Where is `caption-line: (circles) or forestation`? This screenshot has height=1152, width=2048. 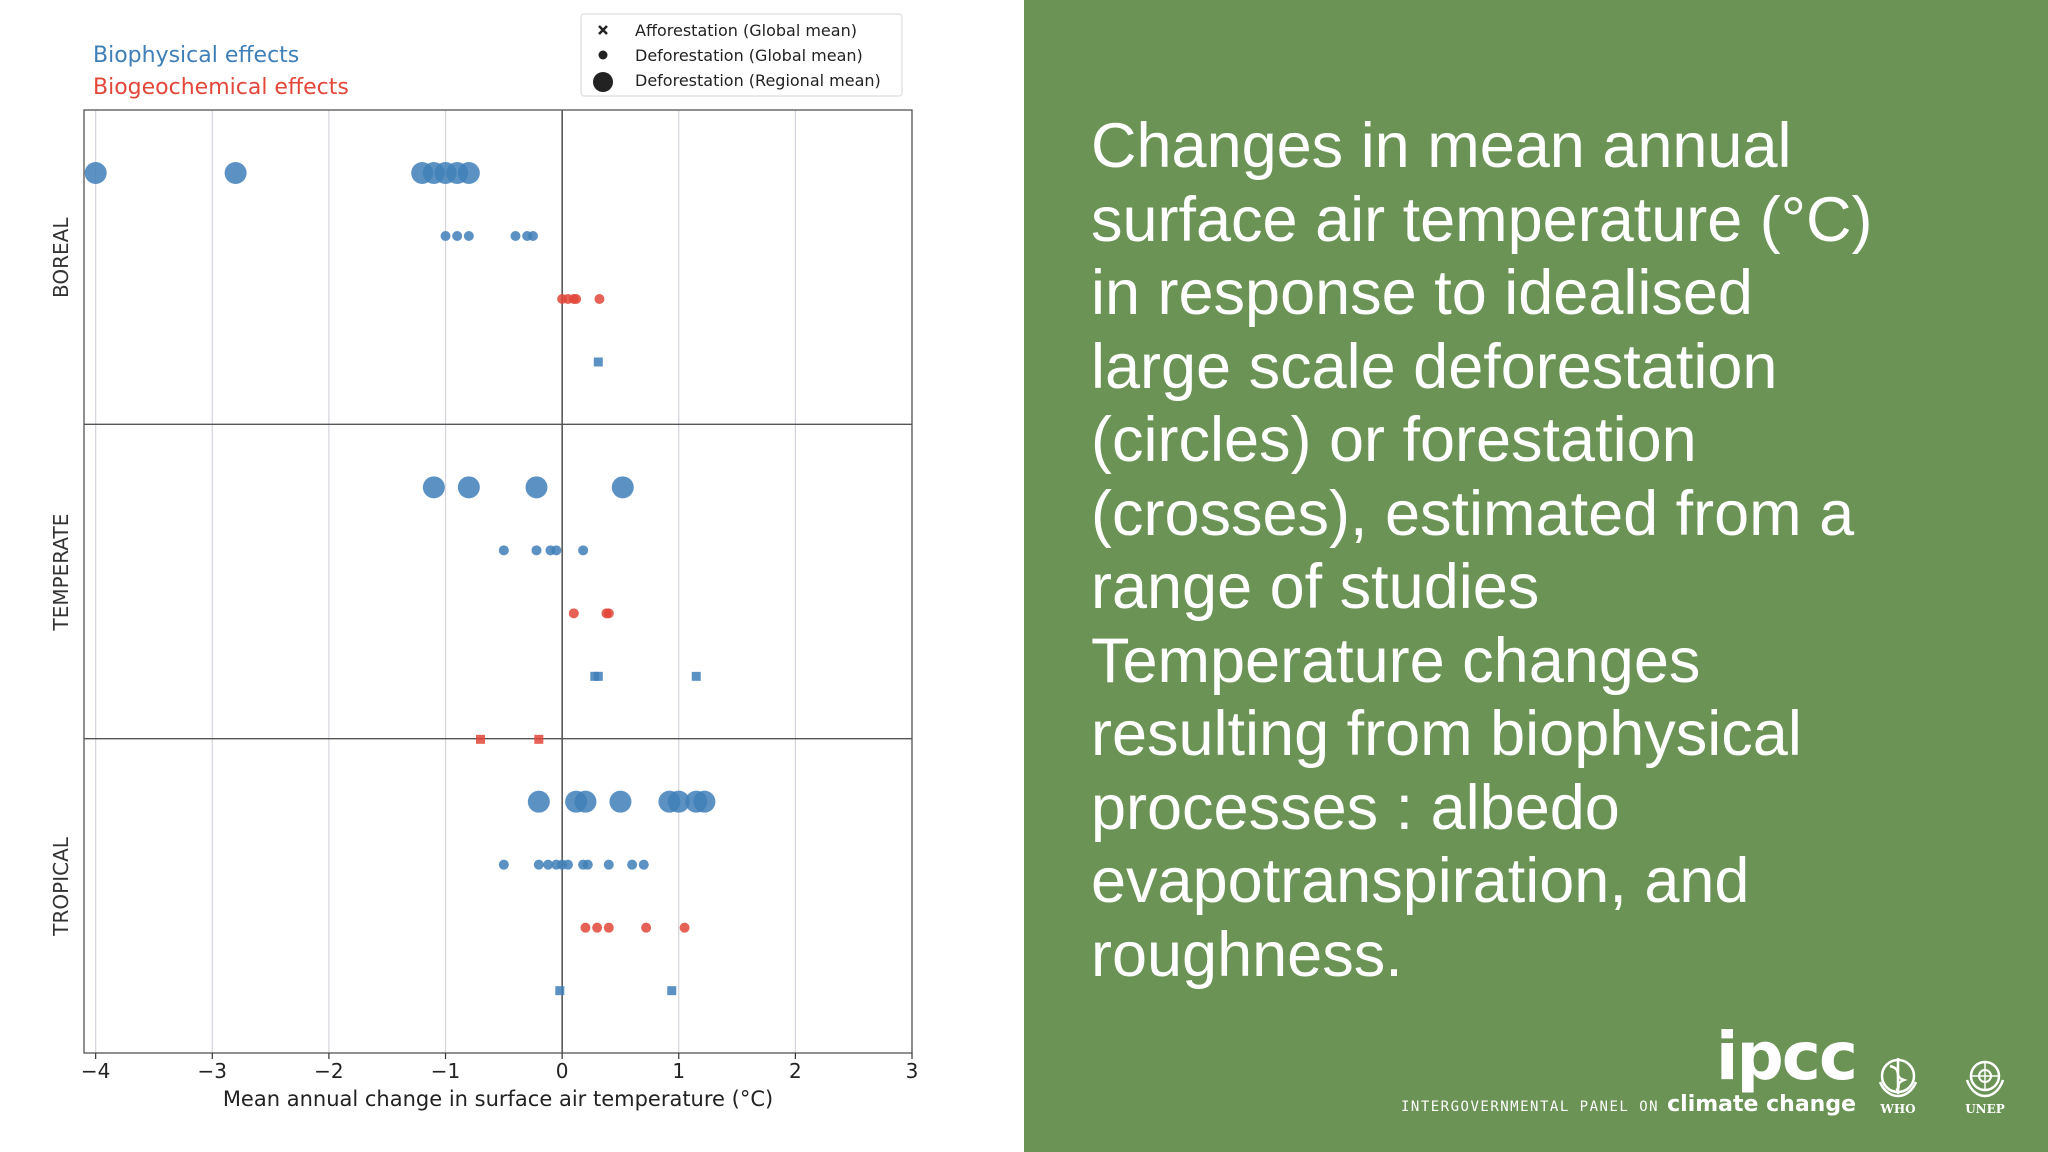 caption-line: (circles) or forestation is located at coordinates (1394, 440).